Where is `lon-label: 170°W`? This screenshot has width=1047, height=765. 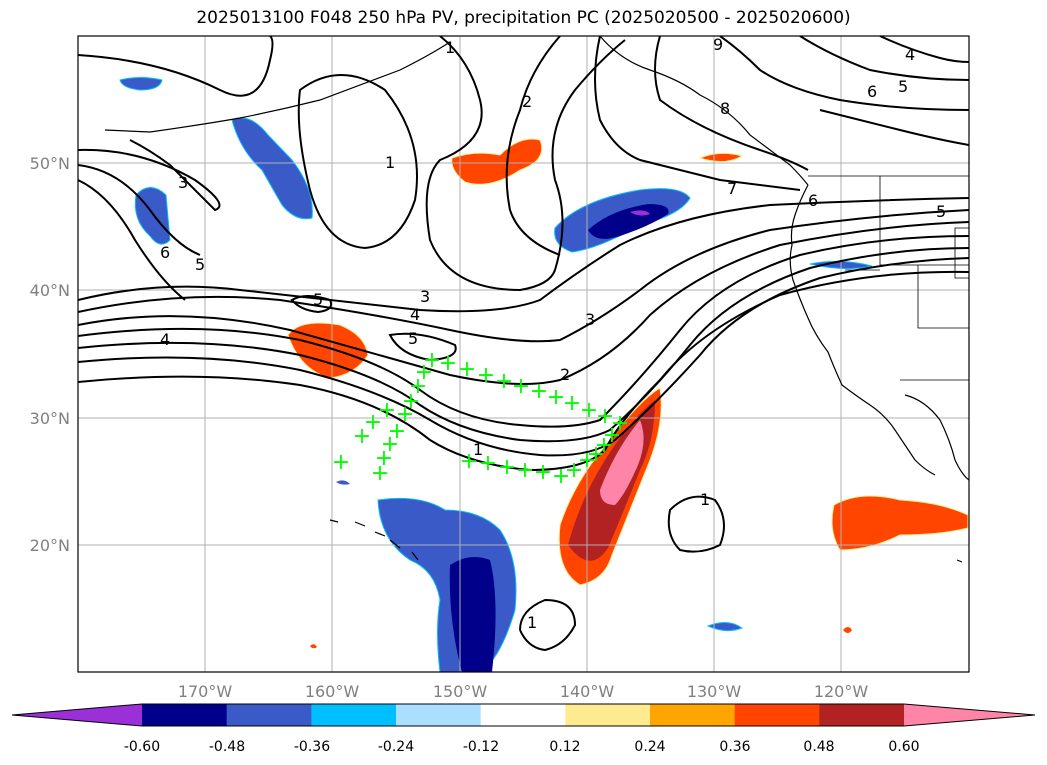
lon-label: 170°W is located at coordinates (205, 691).